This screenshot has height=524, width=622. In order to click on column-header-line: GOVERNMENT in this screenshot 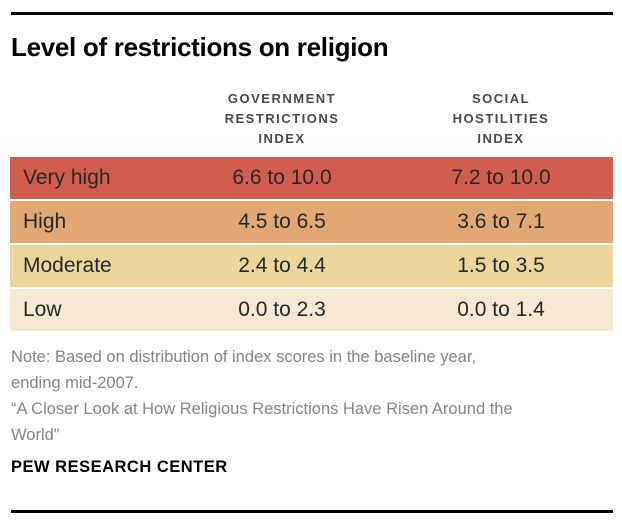, I will do `click(282, 98)`.